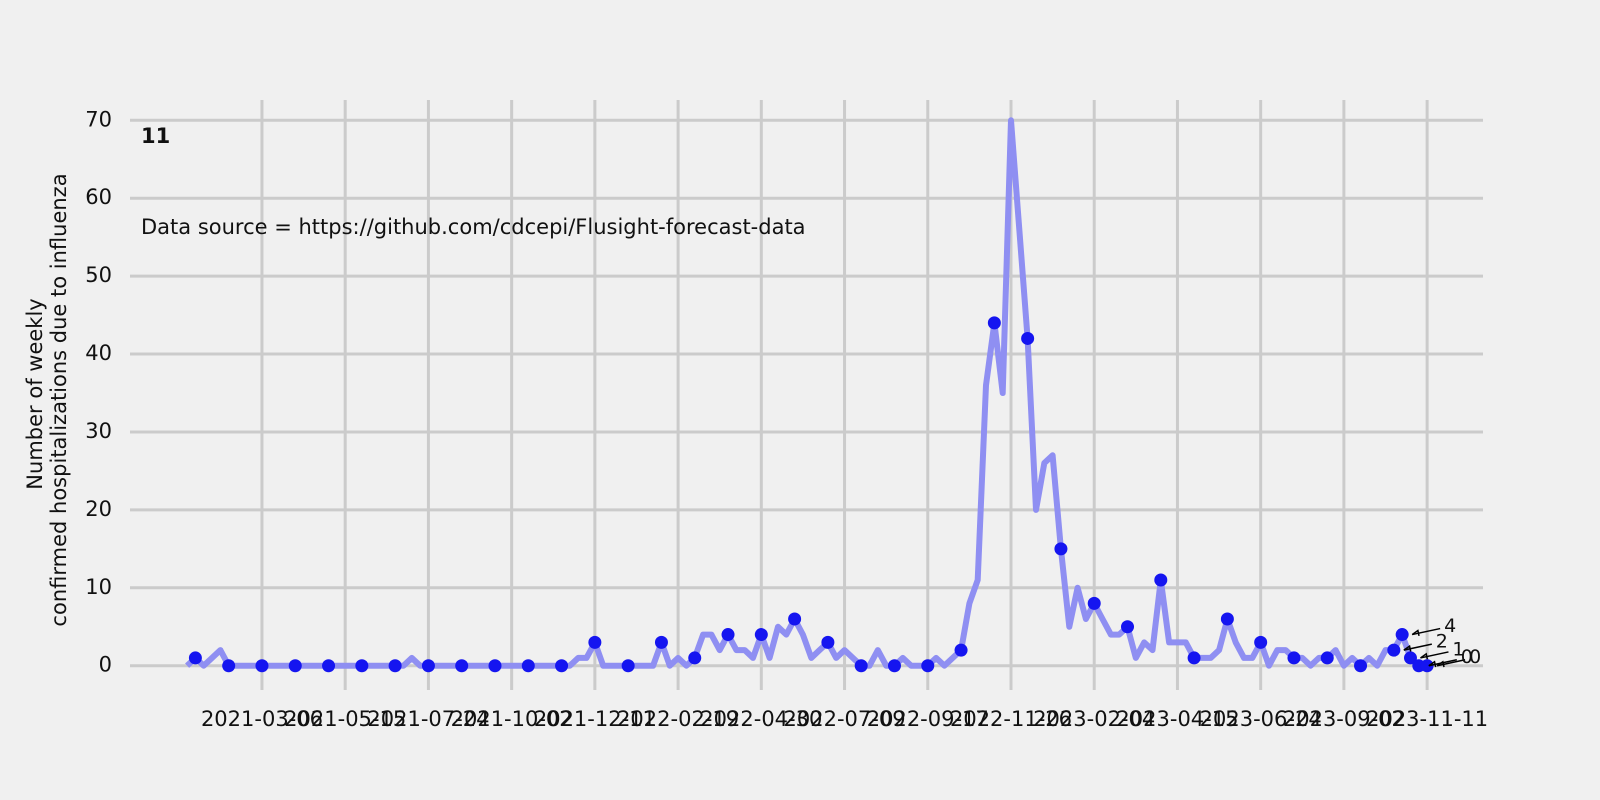 The image size is (1600, 800). Describe the element at coordinates (678, 719) in the screenshot. I see `x-tick-label: 2022-02-19` at that location.